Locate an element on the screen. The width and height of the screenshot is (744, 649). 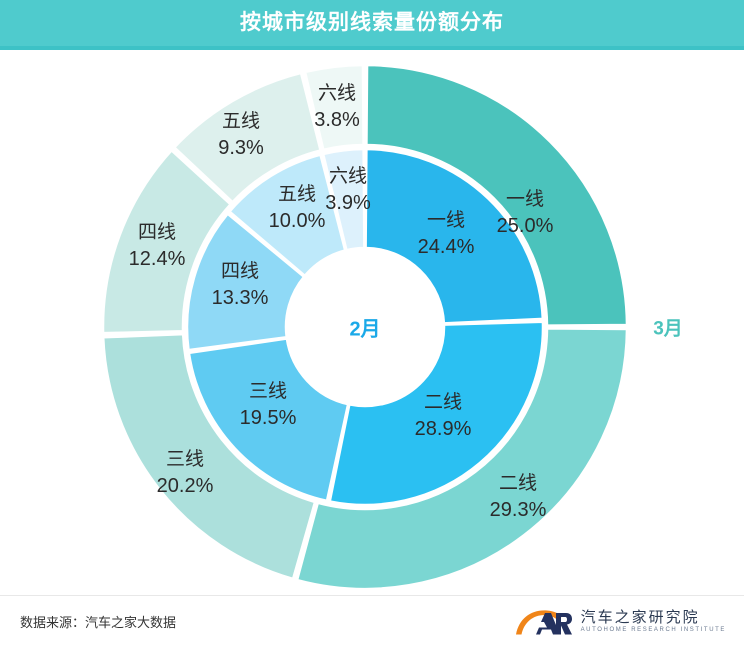
logo-text-block: 汽车之家研究院 AUTOHOME RESEARCH INSTITUTE is located at coordinates (653, 622).